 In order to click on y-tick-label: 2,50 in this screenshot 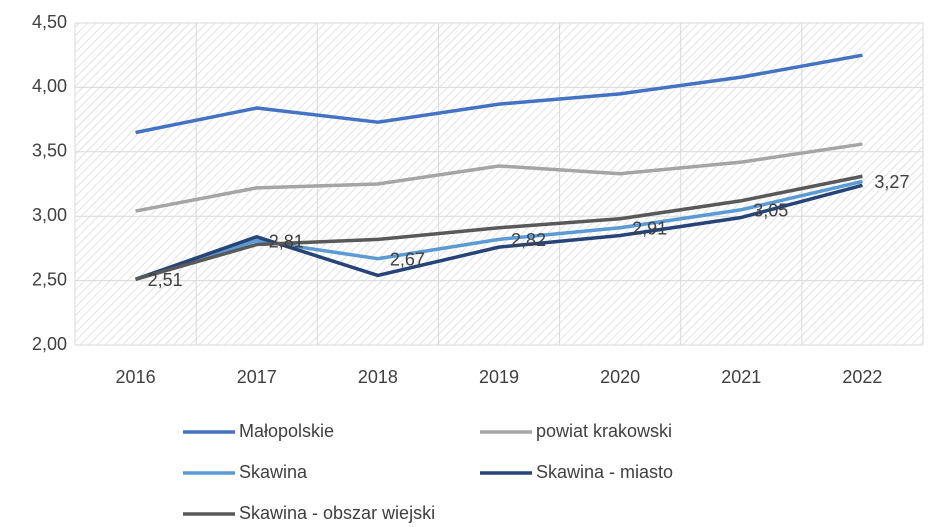, I will do `click(49, 279)`.